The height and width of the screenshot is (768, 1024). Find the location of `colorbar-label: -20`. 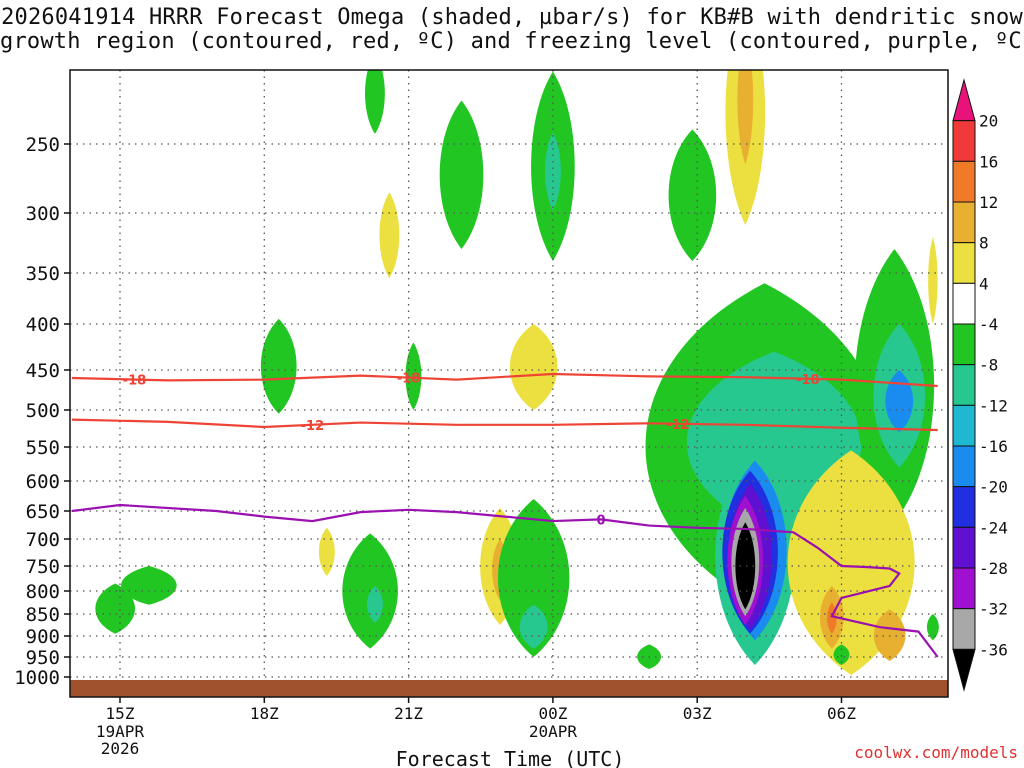

colorbar-label: -20 is located at coordinates (993, 487).